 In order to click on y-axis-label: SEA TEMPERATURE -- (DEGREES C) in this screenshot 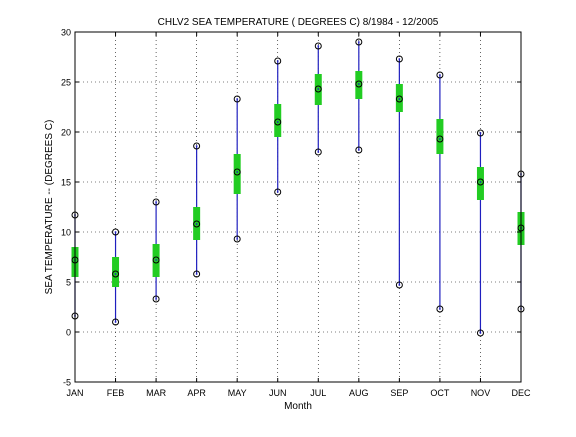, I will do `click(49, 207)`.